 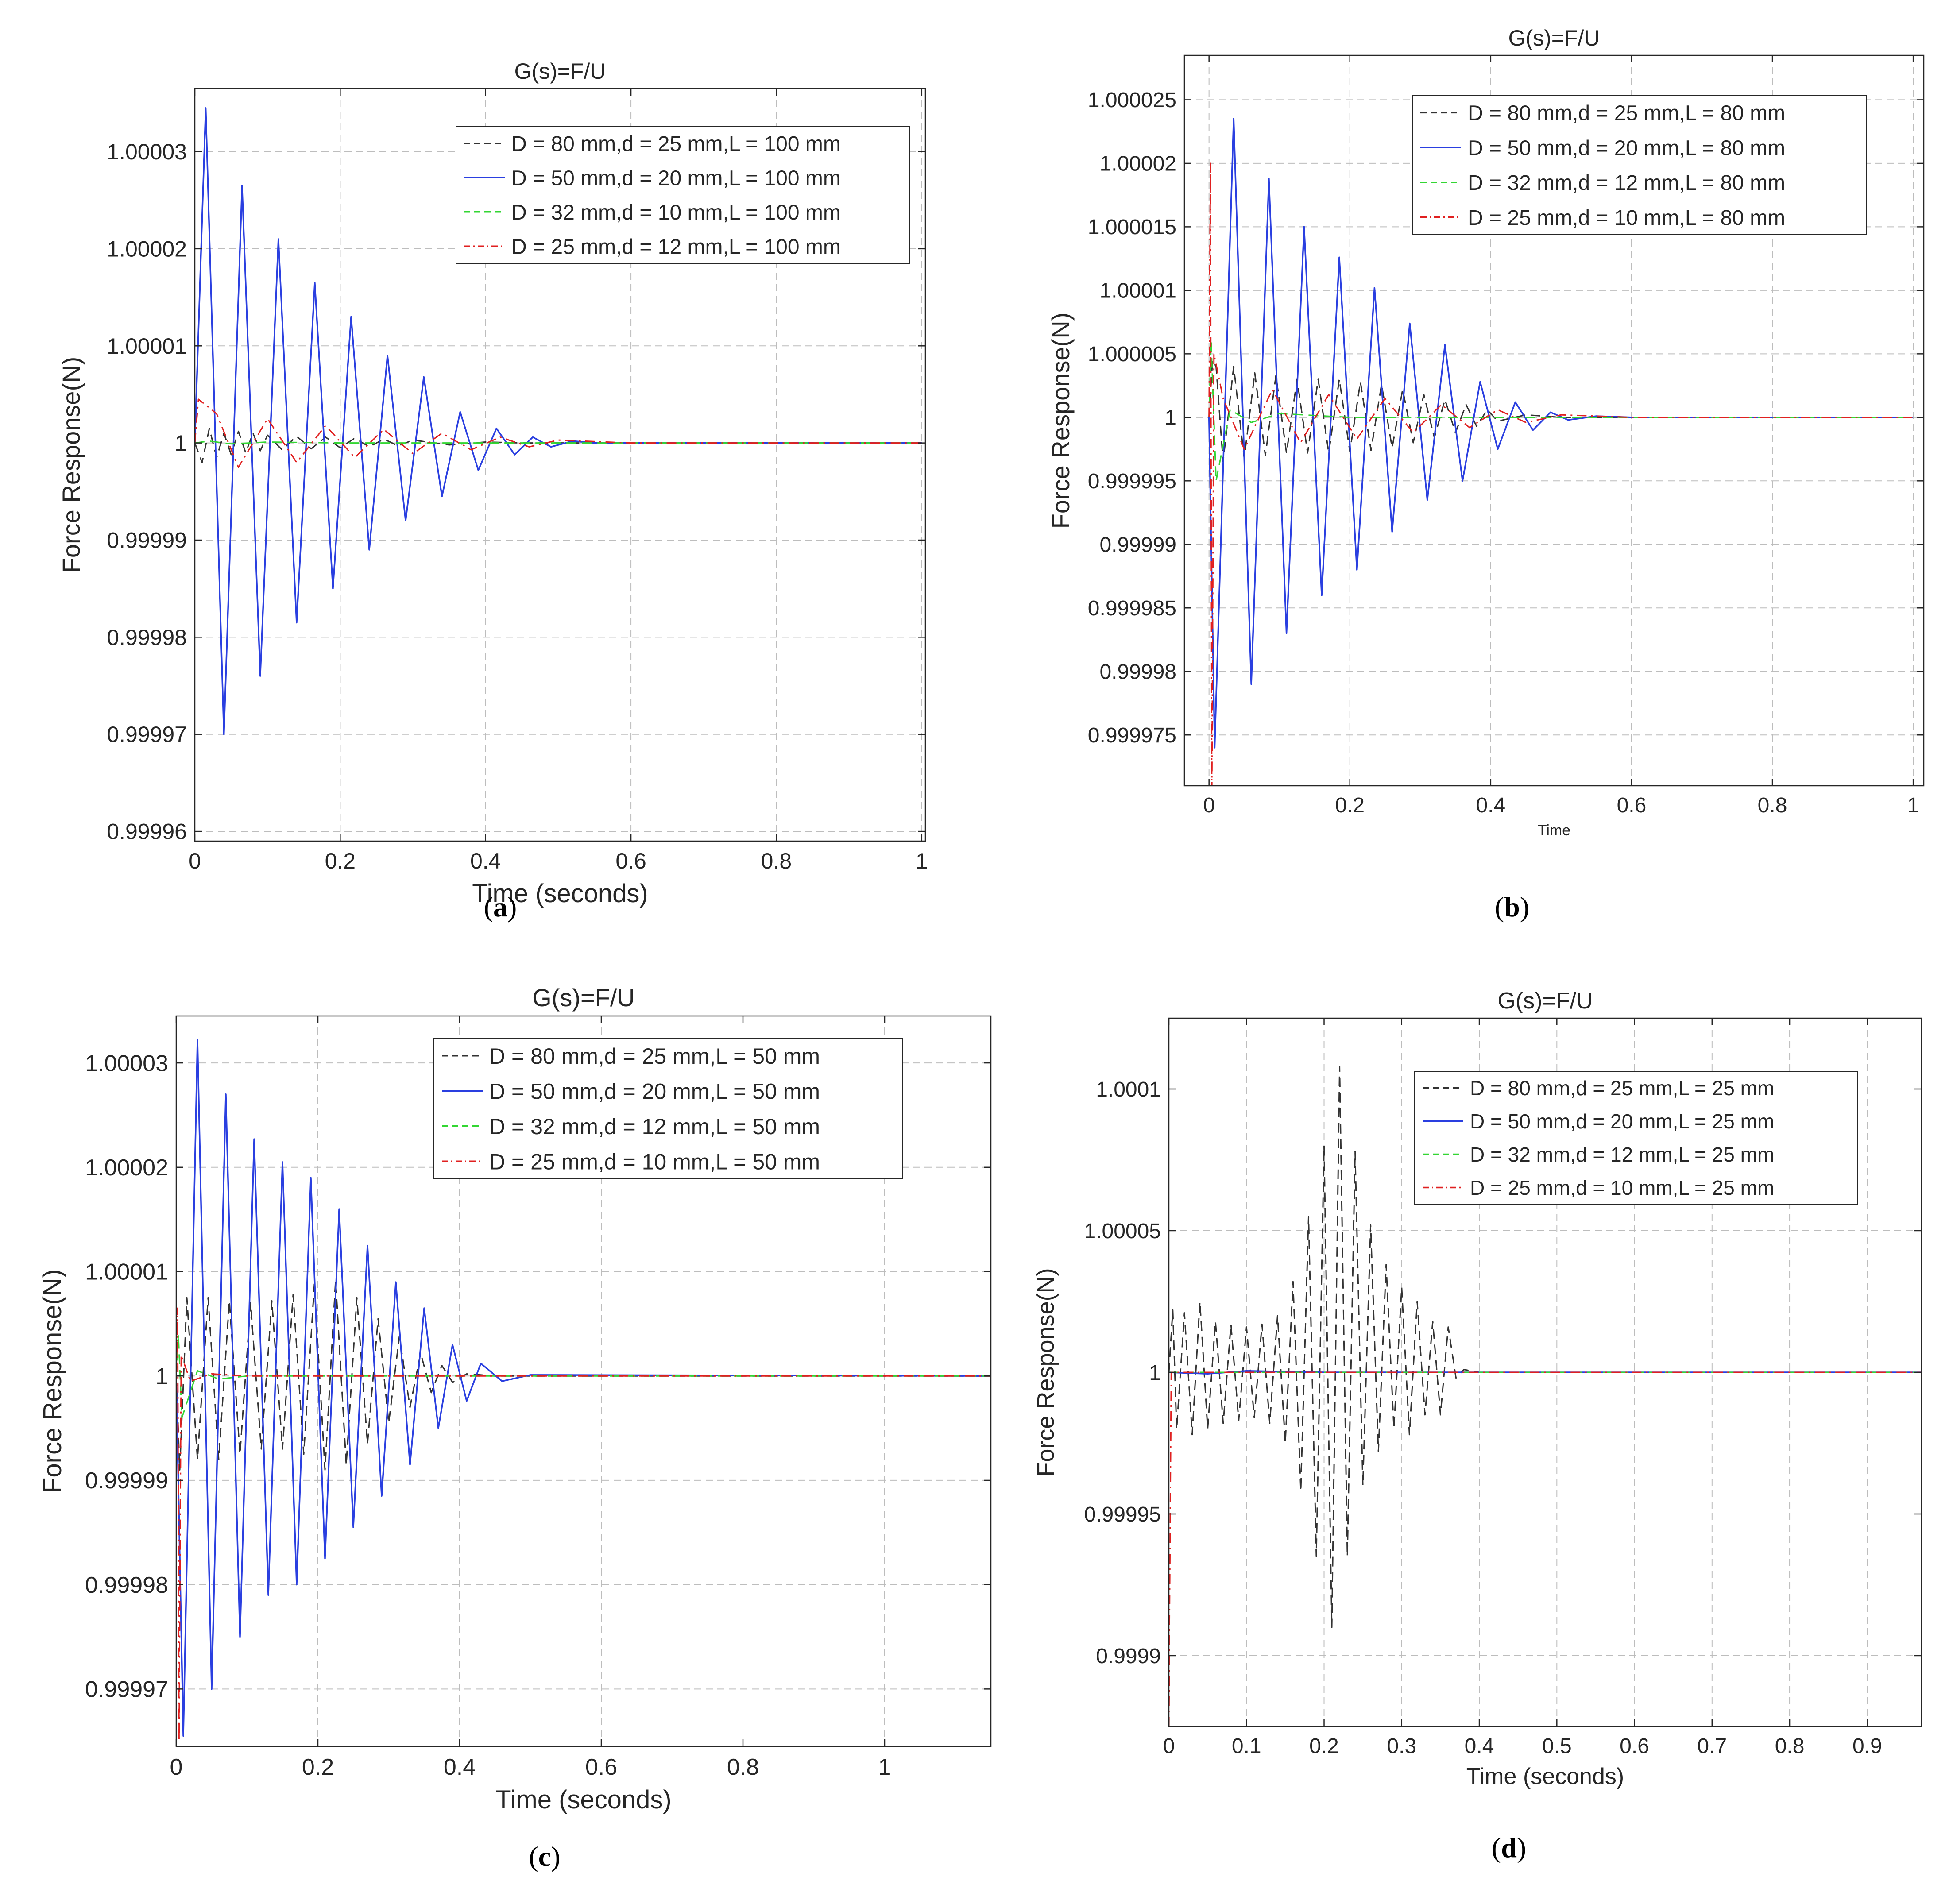 What do you see at coordinates (1626, 183) in the screenshot?
I see `legend-entry-3: D = 32 mm,d = 12 mm,L = 80 mm` at bounding box center [1626, 183].